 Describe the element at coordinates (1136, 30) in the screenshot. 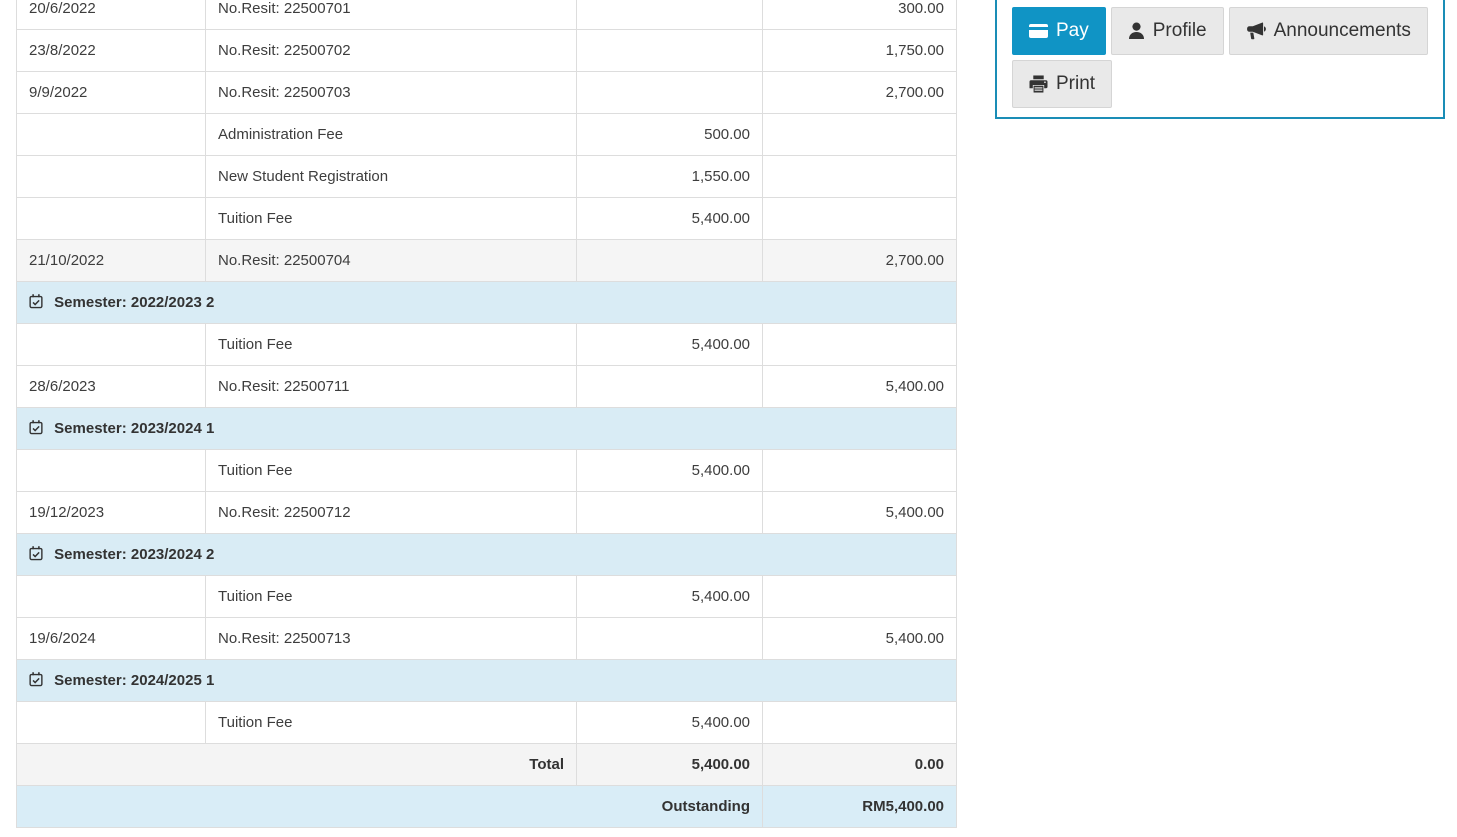

I see `user-icon` at that location.